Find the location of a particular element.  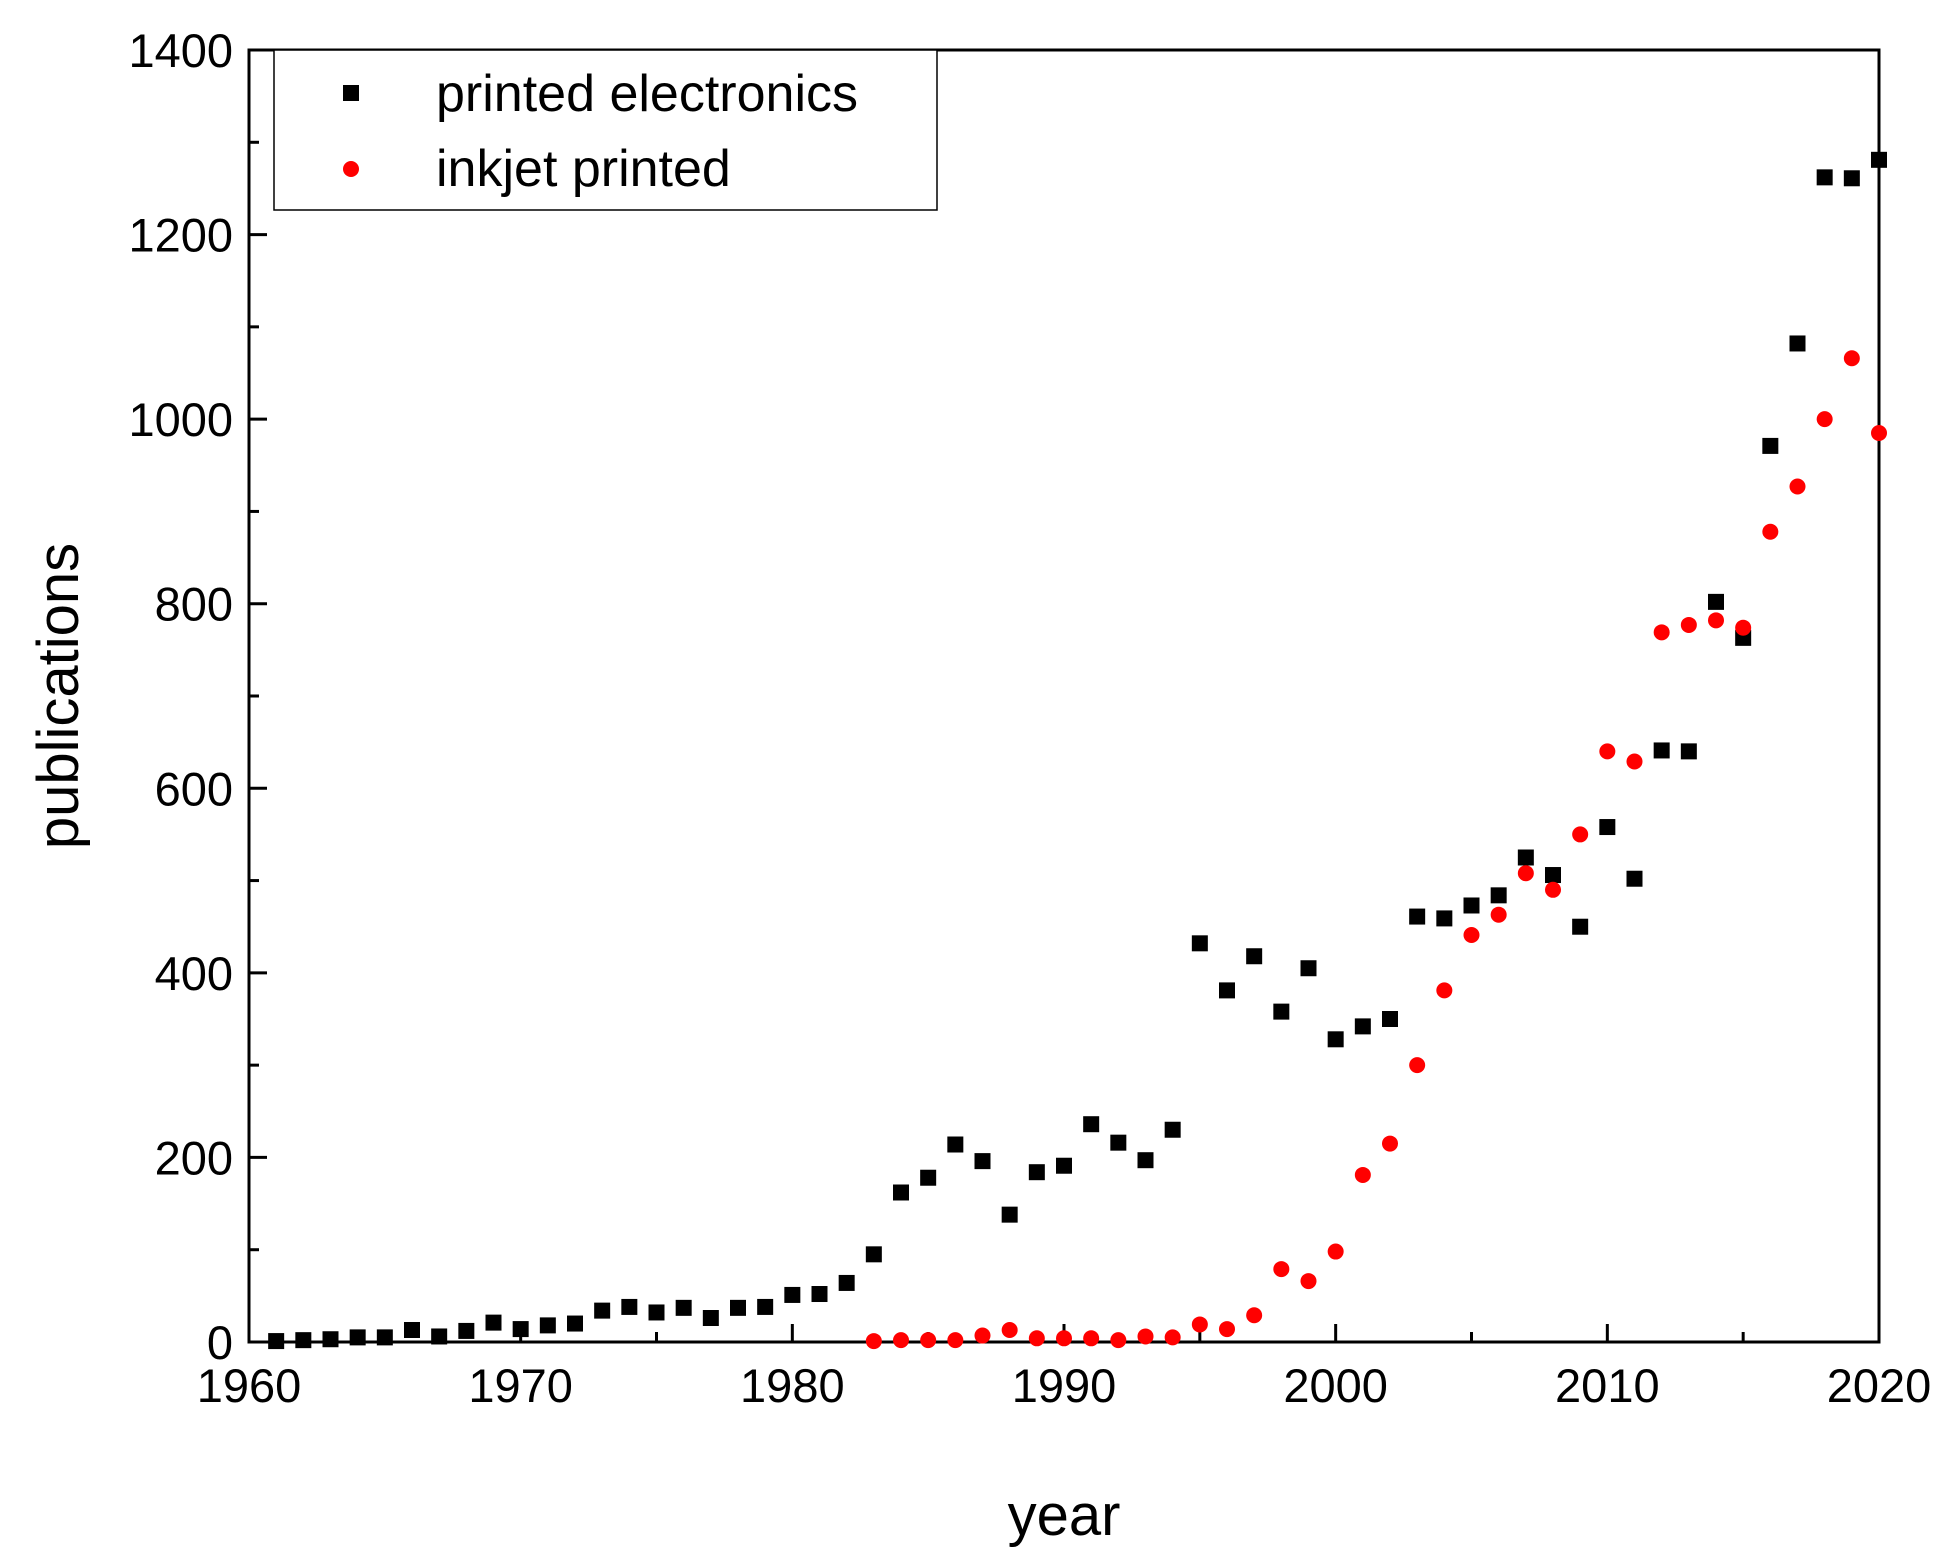

legend: printed electronics inkjet printed is located at coordinates (605, 130).